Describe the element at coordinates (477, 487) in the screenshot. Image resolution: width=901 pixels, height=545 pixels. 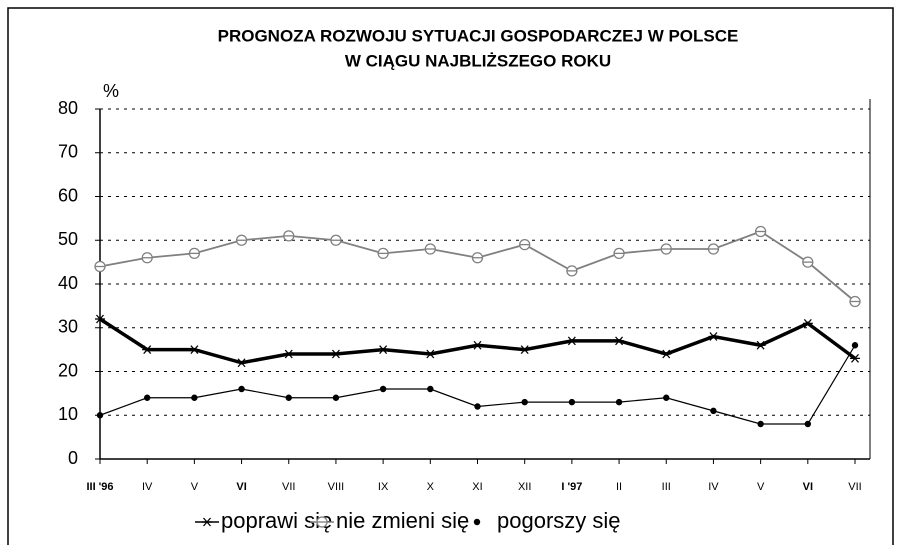
I see `x-tick-label: XI` at that location.